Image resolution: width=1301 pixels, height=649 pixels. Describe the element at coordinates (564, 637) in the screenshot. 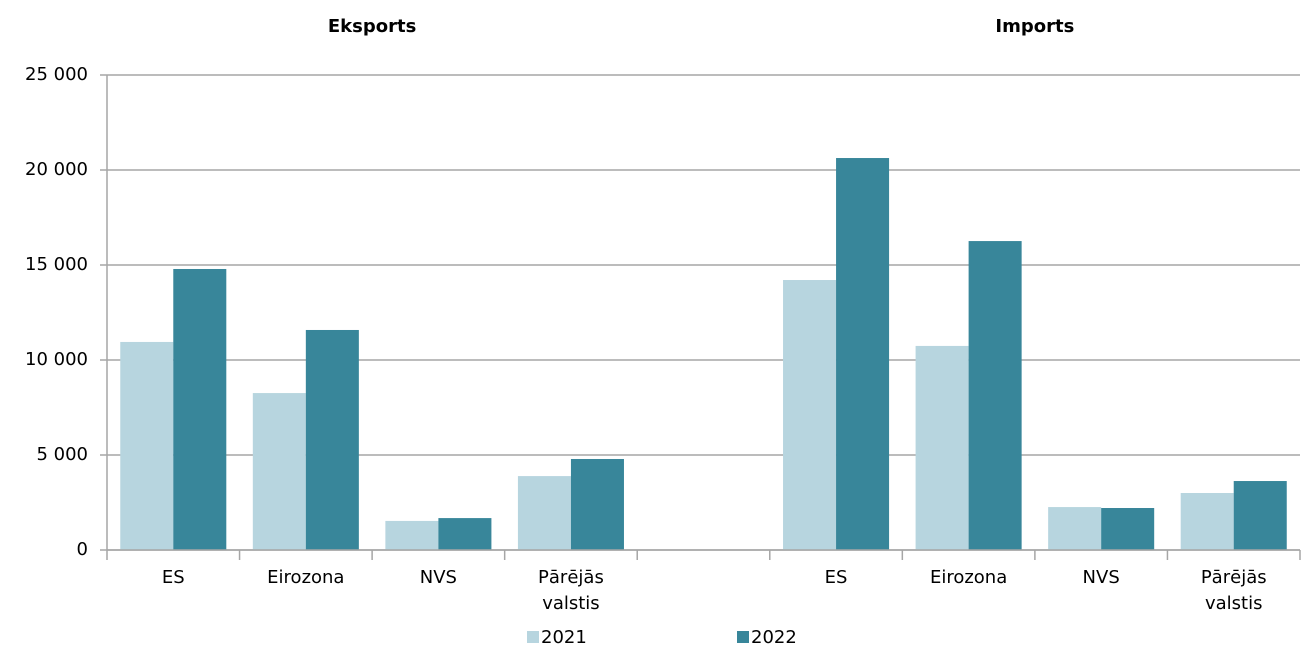

I see `legend-label: 2021` at that location.